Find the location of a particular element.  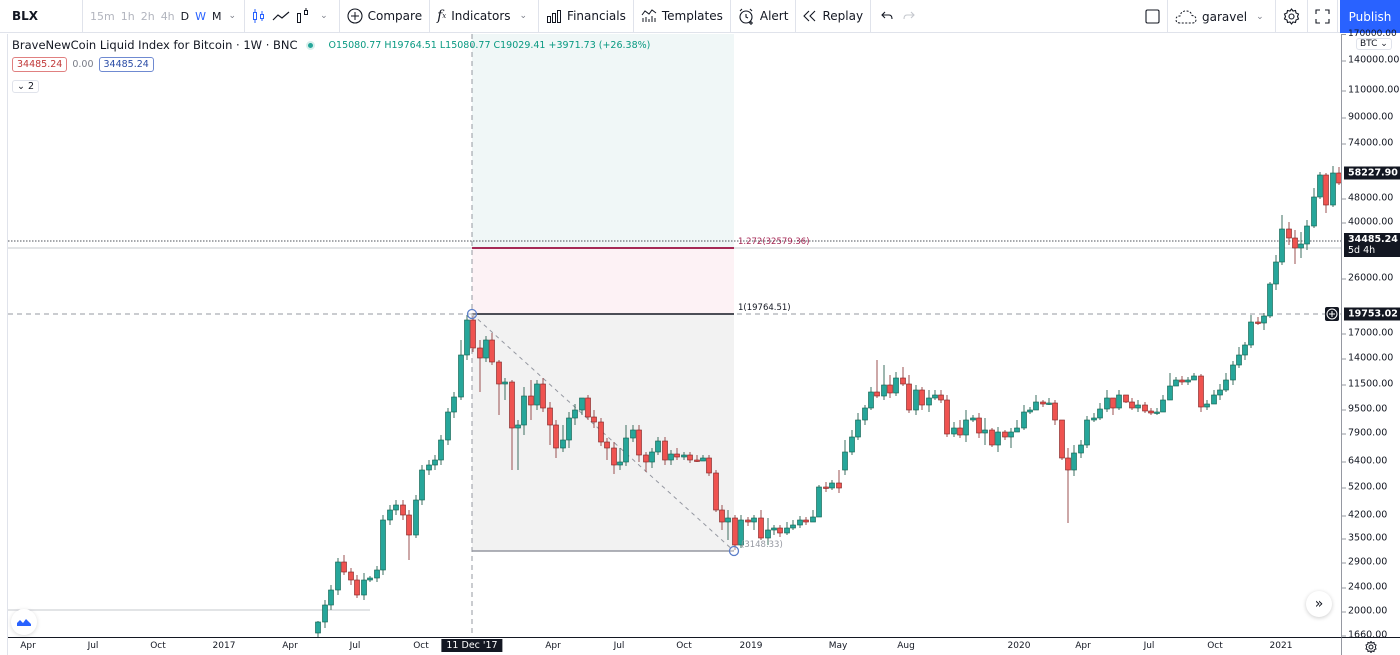

currency-selector: BTC ⌄ is located at coordinates (1374, 44).